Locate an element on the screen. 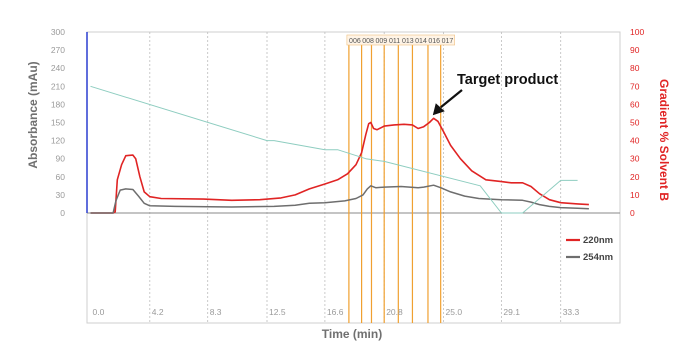 This screenshot has width=675, height=345. y-left-tick-label: 240 is located at coordinates (58, 68).